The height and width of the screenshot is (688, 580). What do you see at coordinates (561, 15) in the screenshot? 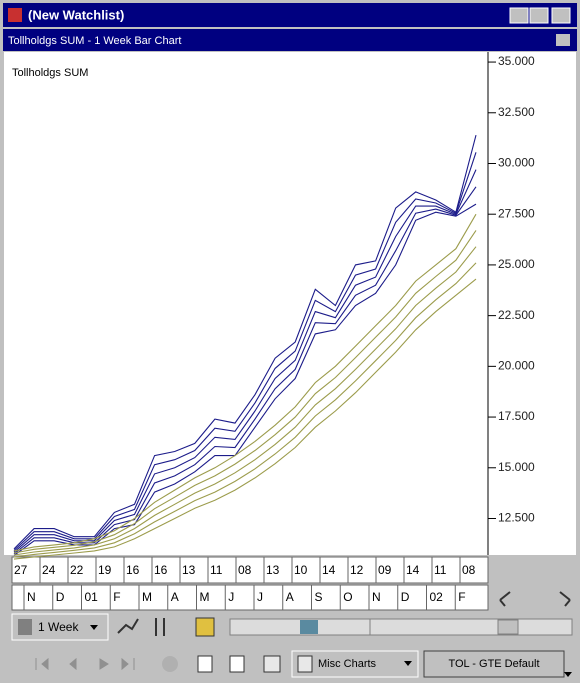
I see `close-button` at bounding box center [561, 15].